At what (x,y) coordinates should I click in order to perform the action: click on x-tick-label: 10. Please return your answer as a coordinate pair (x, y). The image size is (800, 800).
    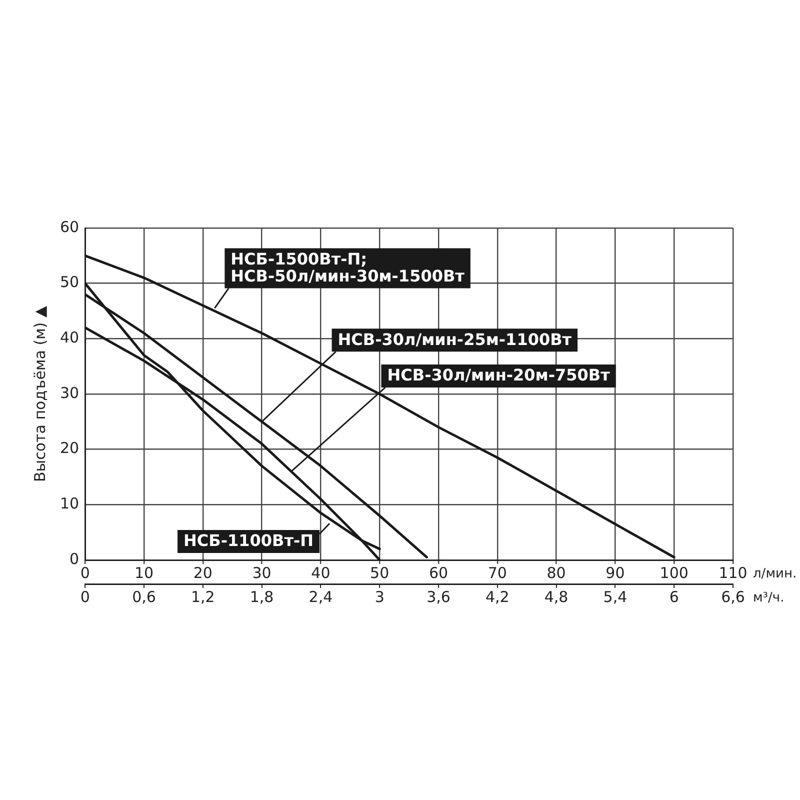
    Looking at the image, I should click on (144, 573).